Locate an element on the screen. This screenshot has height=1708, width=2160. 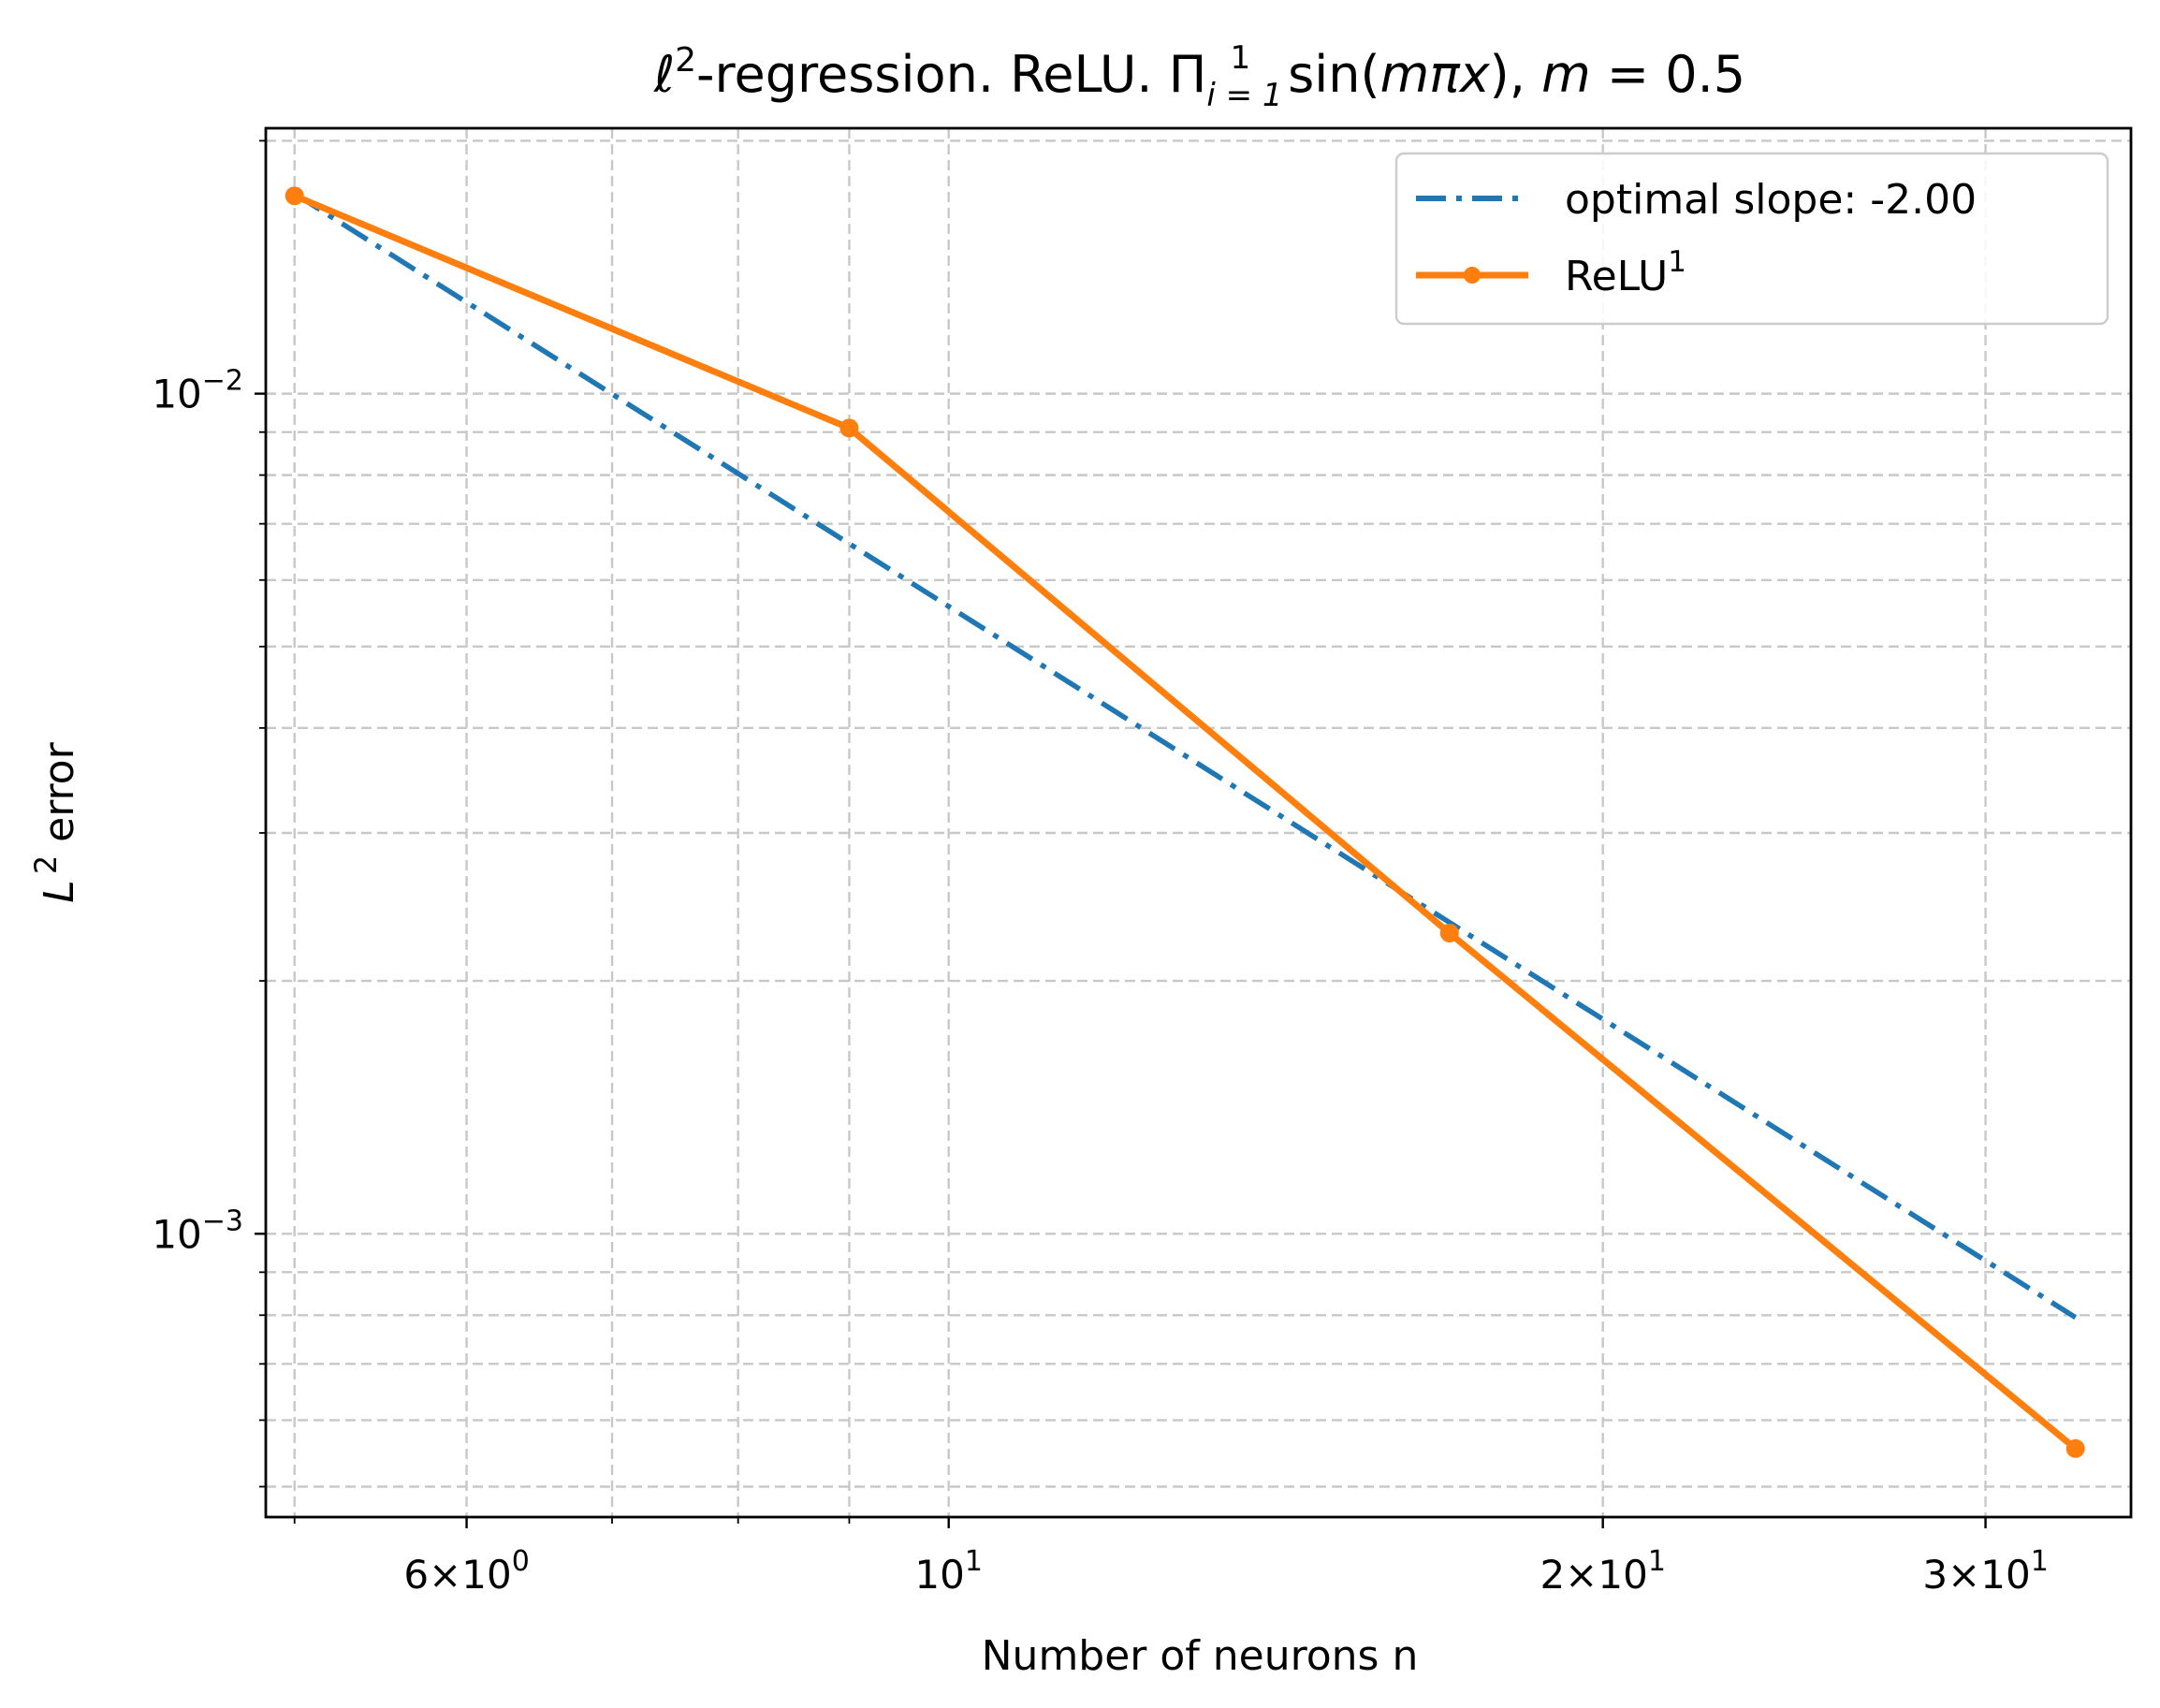
legend: optimal slope: -2.00 ReLU1 is located at coordinates (1751, 239).